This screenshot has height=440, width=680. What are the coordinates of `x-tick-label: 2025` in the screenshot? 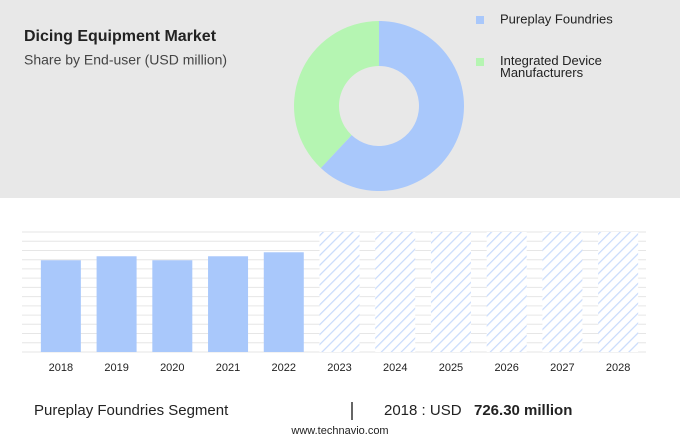 It's located at (451, 368).